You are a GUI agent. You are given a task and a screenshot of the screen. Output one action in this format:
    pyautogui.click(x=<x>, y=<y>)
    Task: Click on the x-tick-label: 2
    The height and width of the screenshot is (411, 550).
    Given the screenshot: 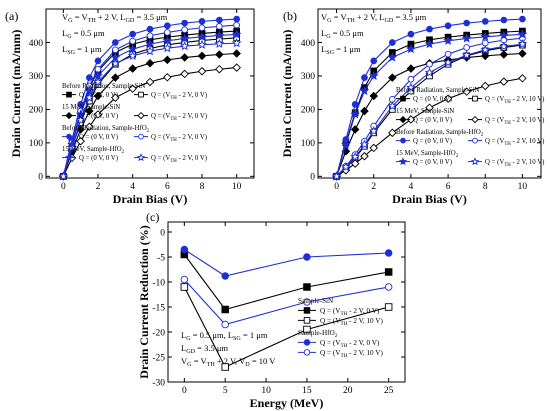 What is the action you would take?
    pyautogui.click(x=98, y=187)
    